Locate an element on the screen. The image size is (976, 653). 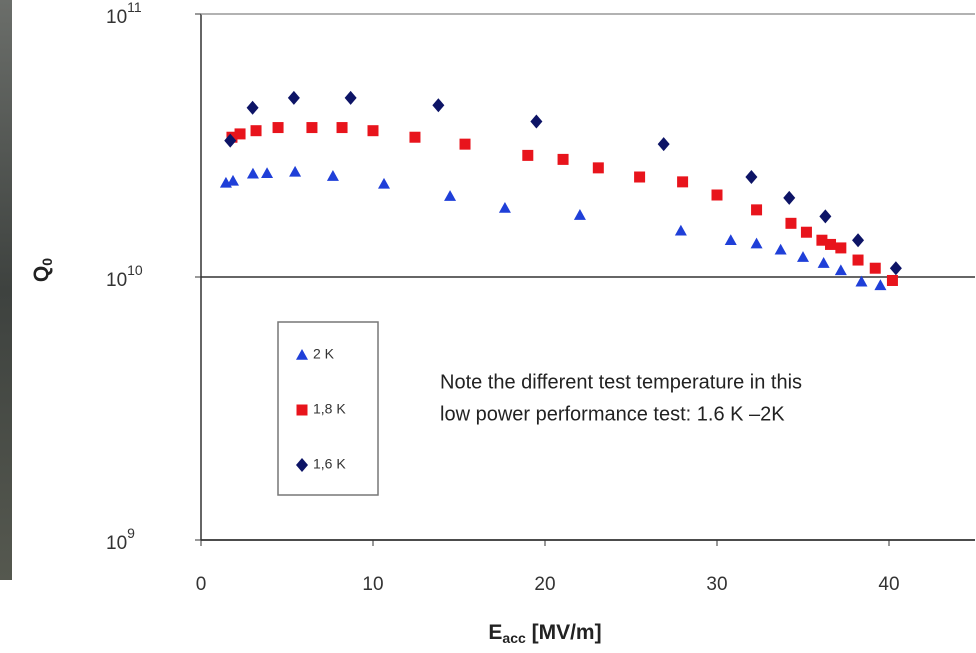
y-label-sub: 0 is located at coordinates (47, 262).